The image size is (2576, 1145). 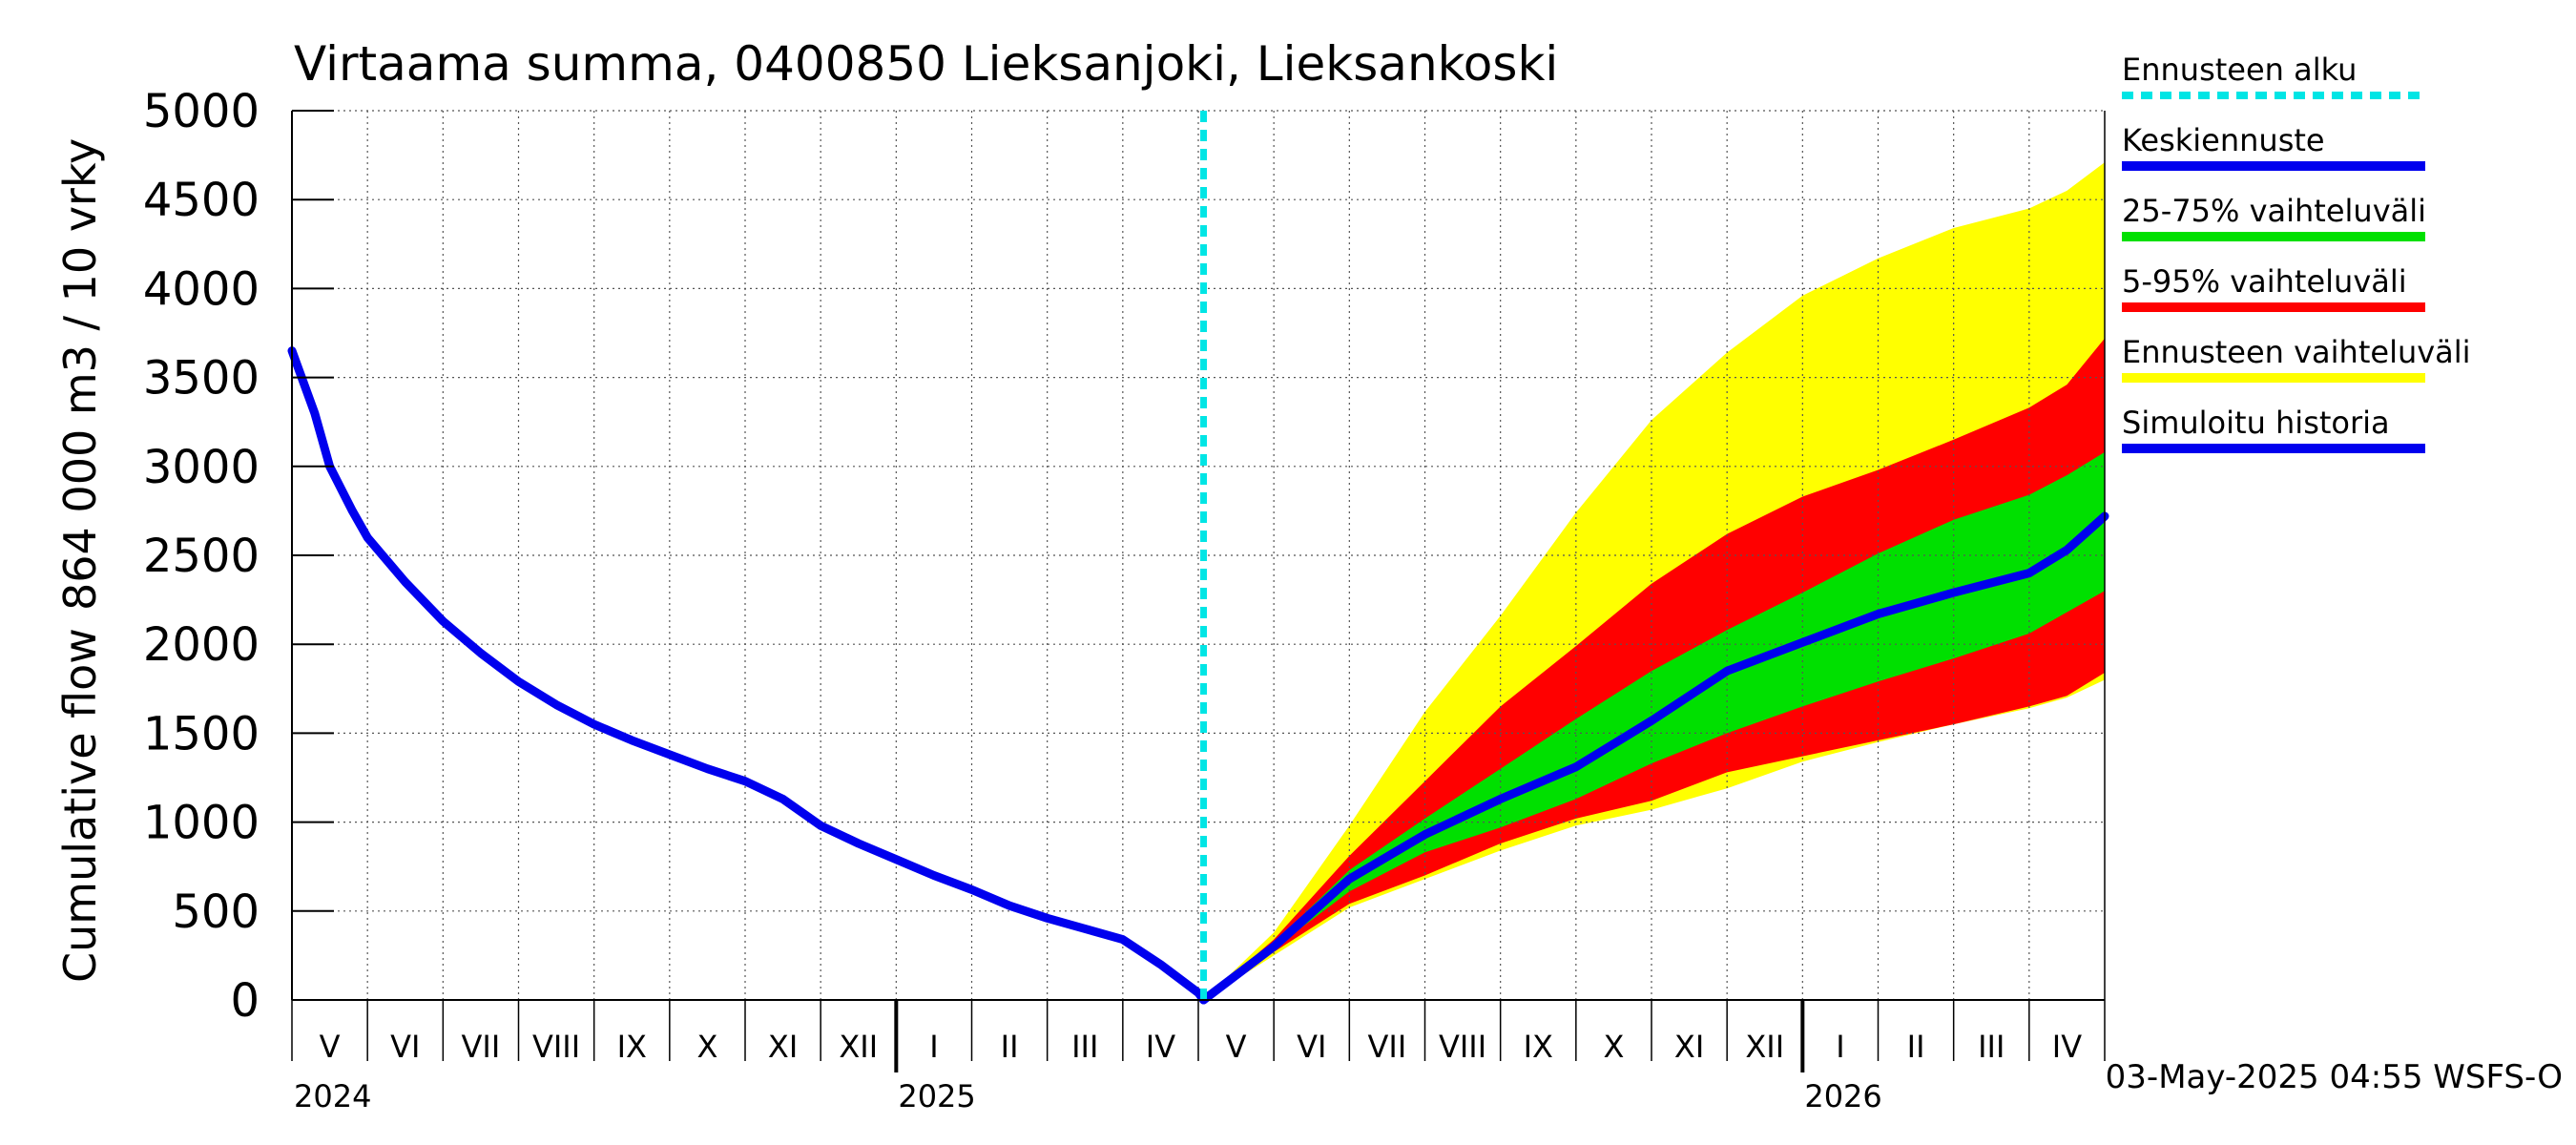 What do you see at coordinates (201, 112) in the screenshot?
I see `y-tick-label: 5000` at bounding box center [201, 112].